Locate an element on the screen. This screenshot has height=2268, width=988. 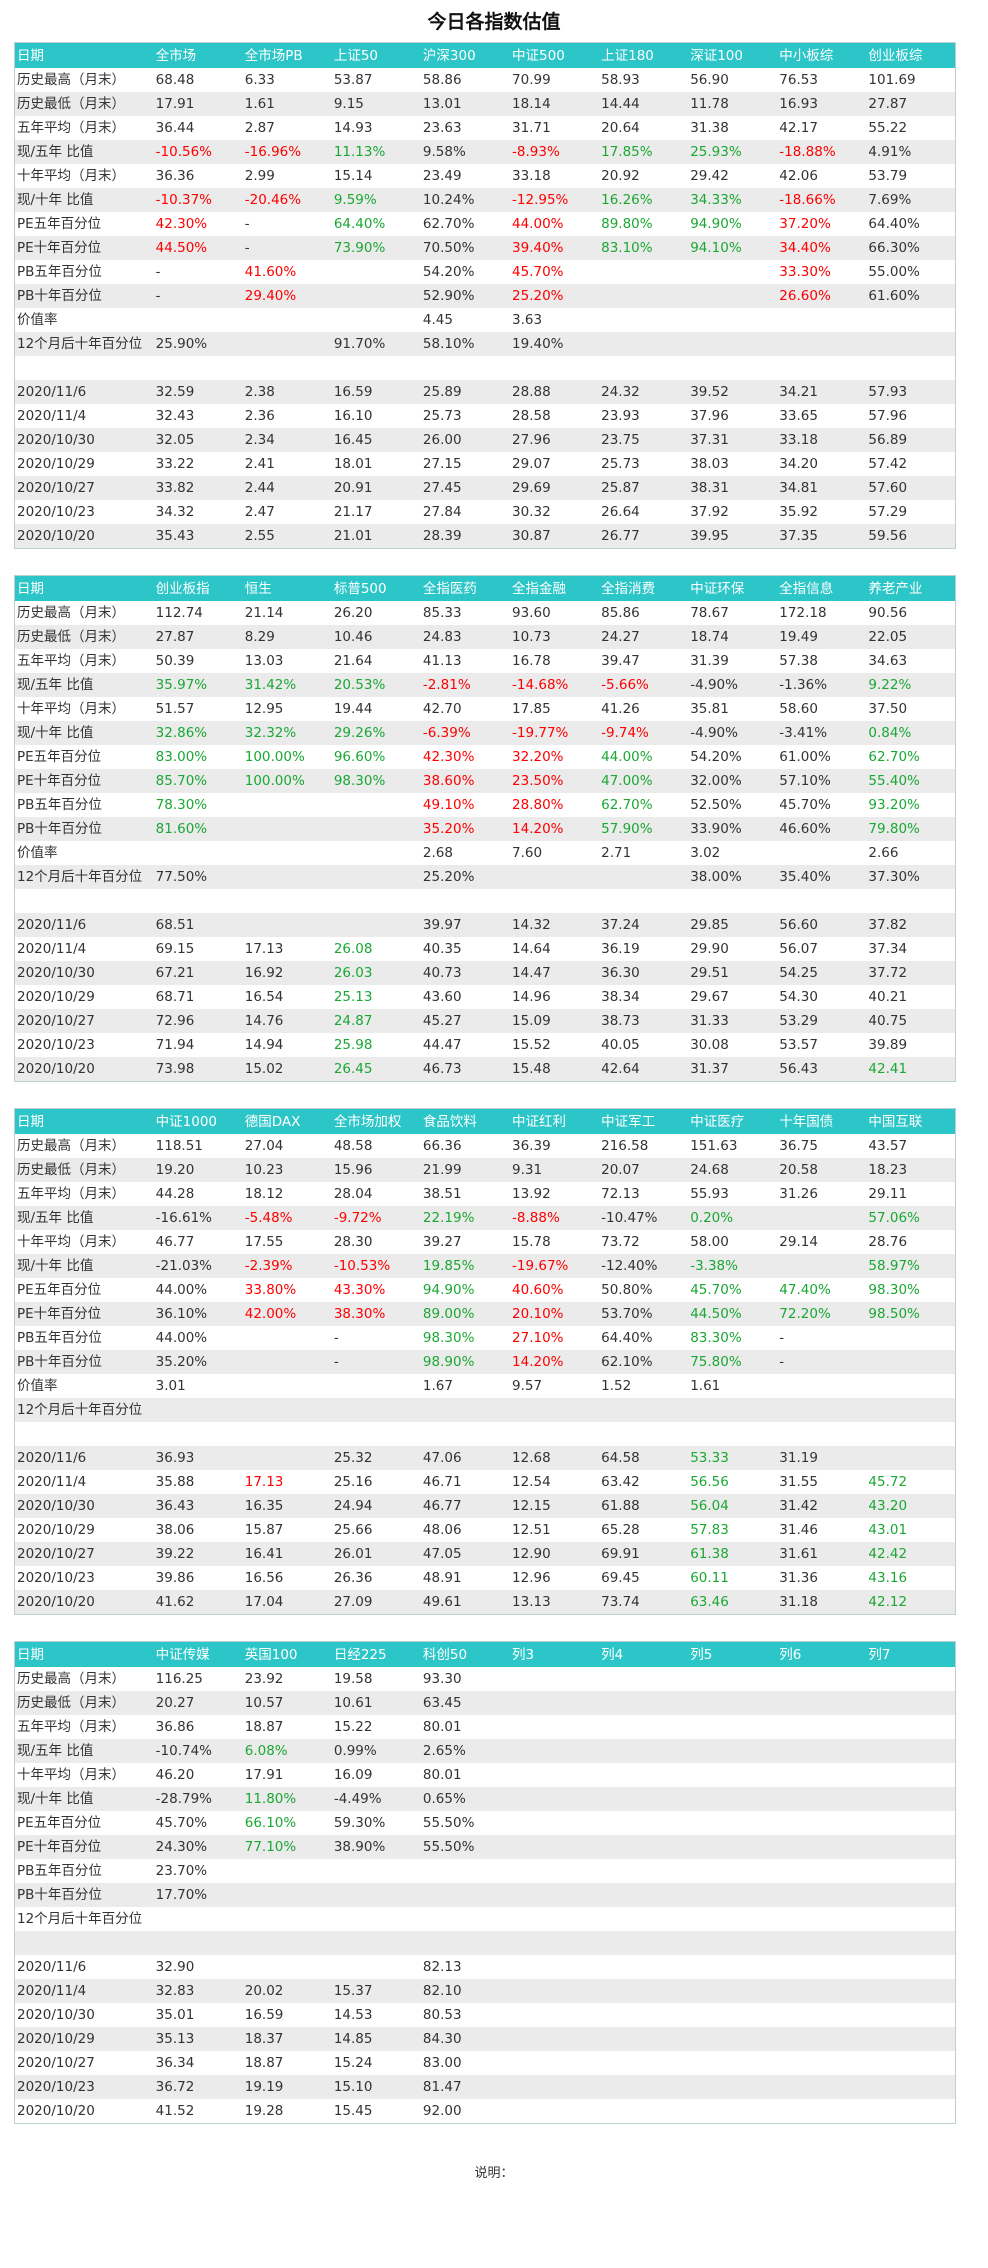
table-cell: 18.12 is located at coordinates (287, 1194).